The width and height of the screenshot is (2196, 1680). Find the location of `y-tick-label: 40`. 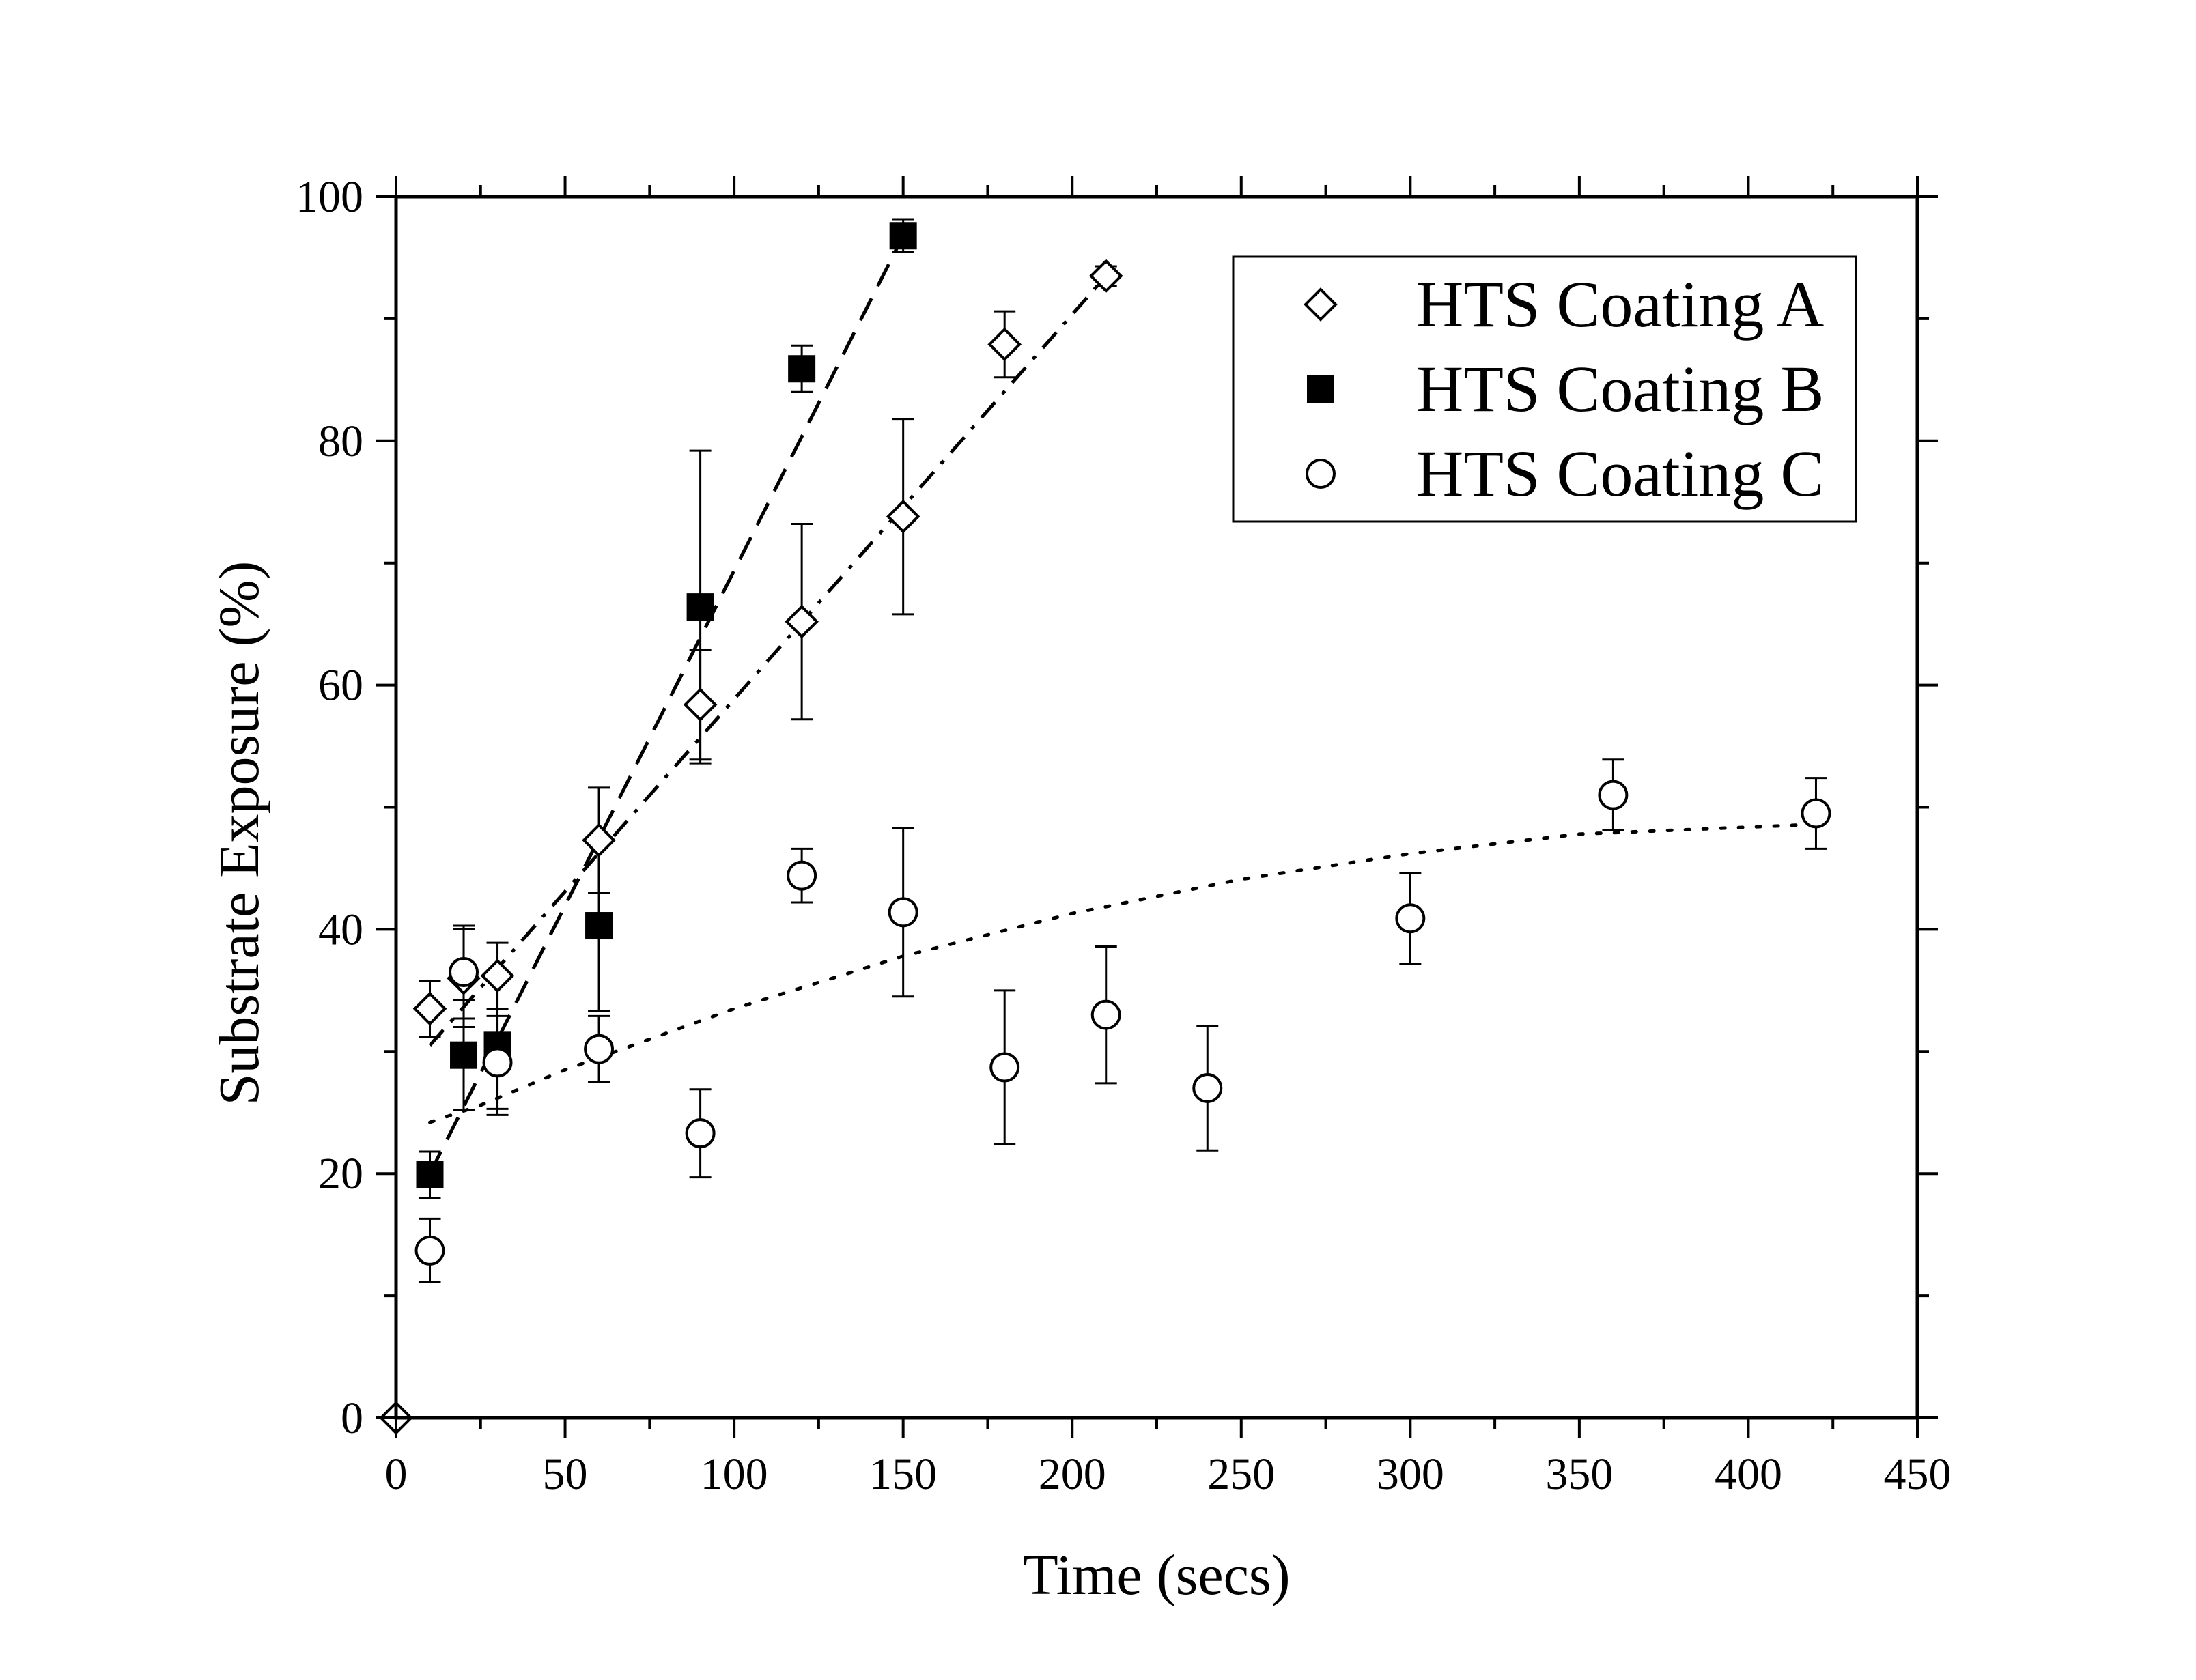

y-tick-label: 40 is located at coordinates (341, 929).